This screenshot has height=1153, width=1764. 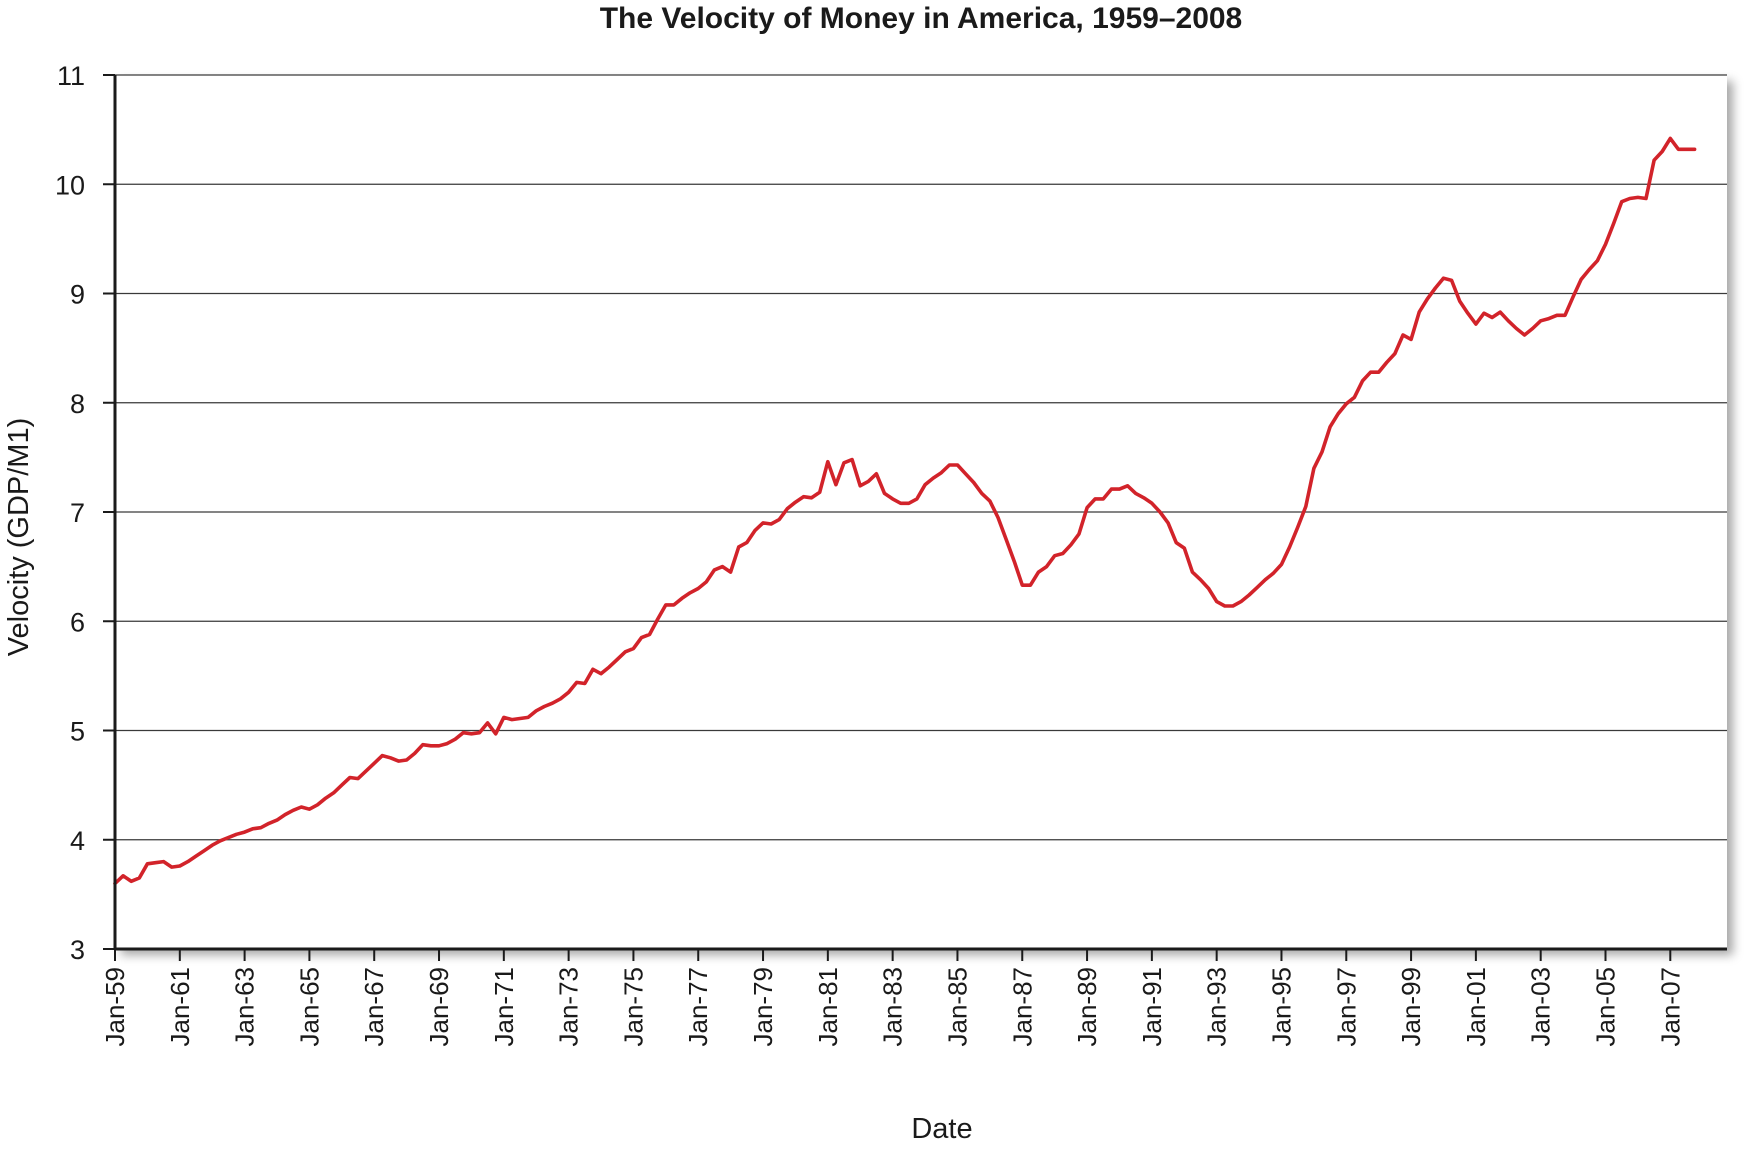 What do you see at coordinates (374, 1007) in the screenshot?
I see `x-tick-label: Jan-67` at bounding box center [374, 1007].